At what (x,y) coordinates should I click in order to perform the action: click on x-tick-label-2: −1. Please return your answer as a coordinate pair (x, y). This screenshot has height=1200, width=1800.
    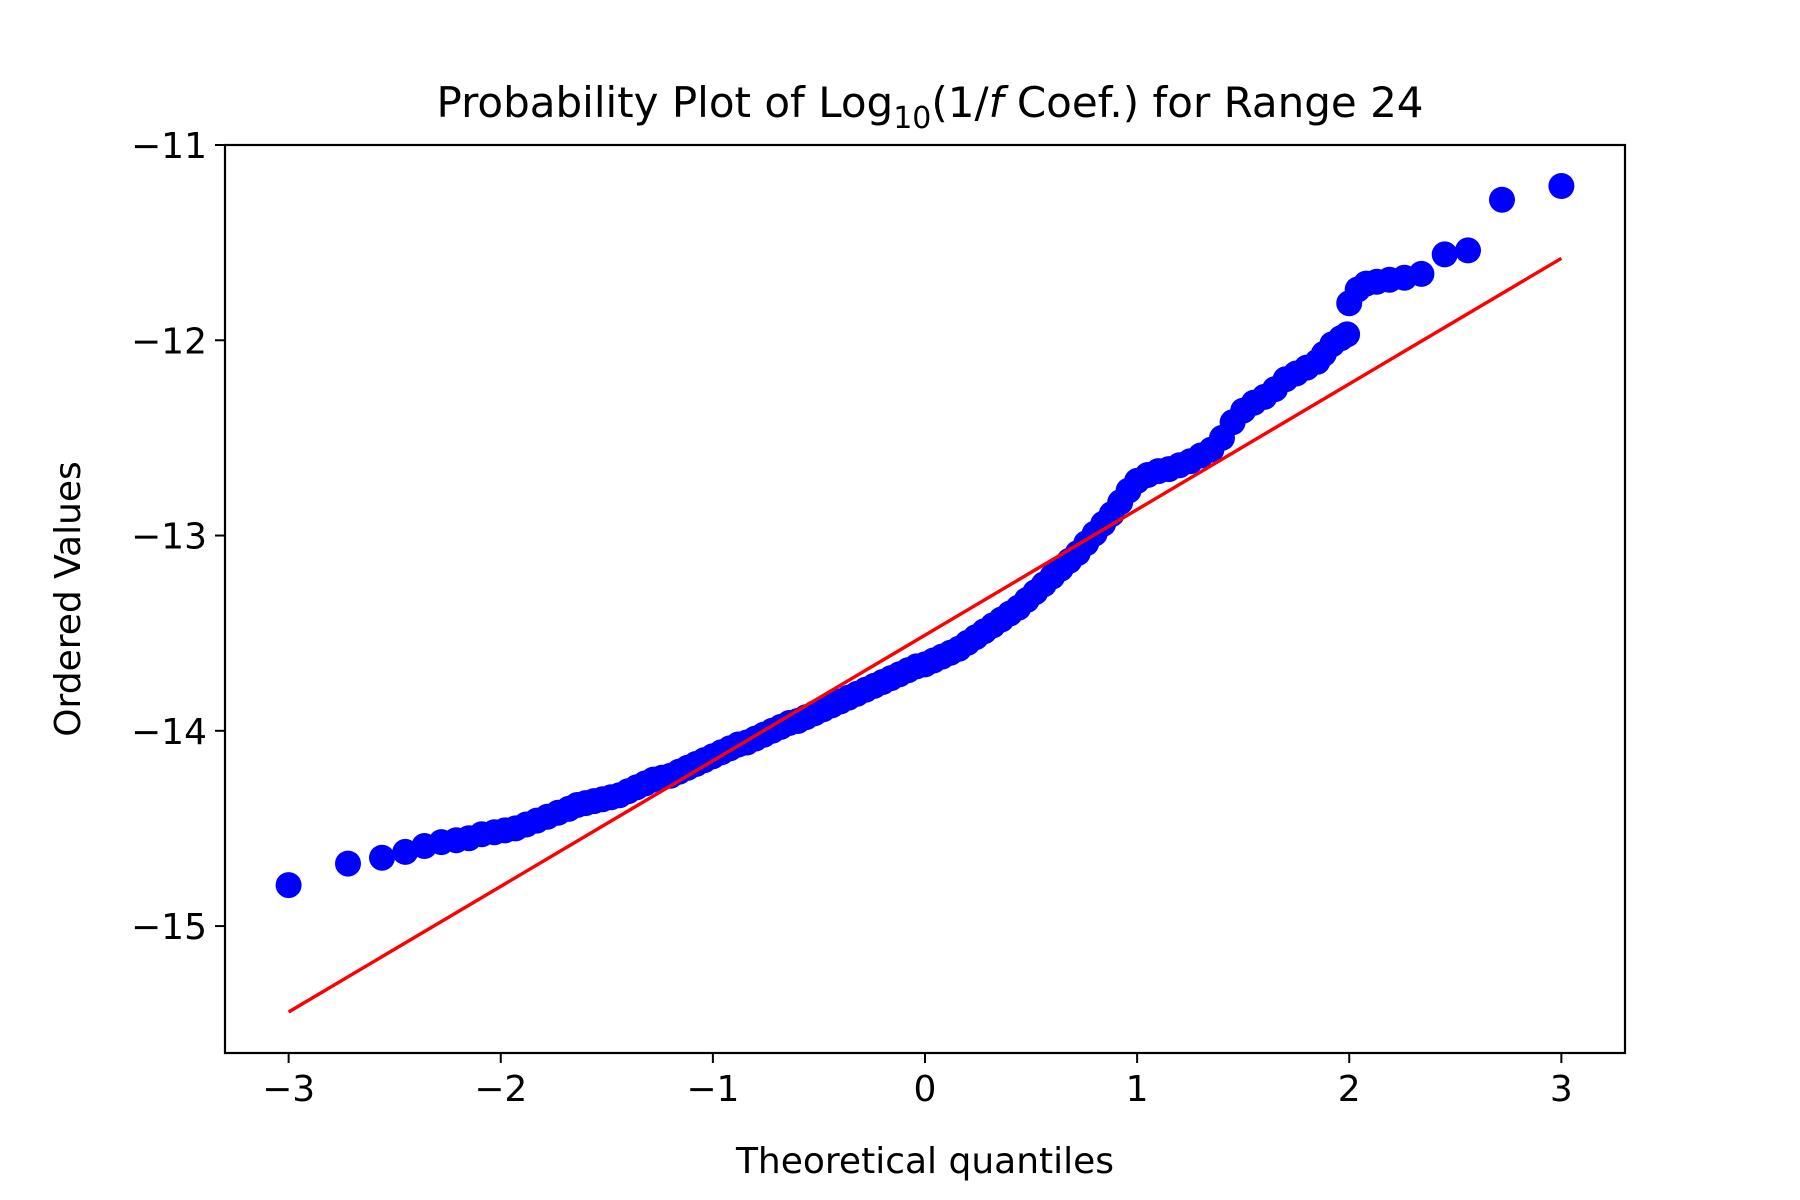
    Looking at the image, I should click on (712, 1089).